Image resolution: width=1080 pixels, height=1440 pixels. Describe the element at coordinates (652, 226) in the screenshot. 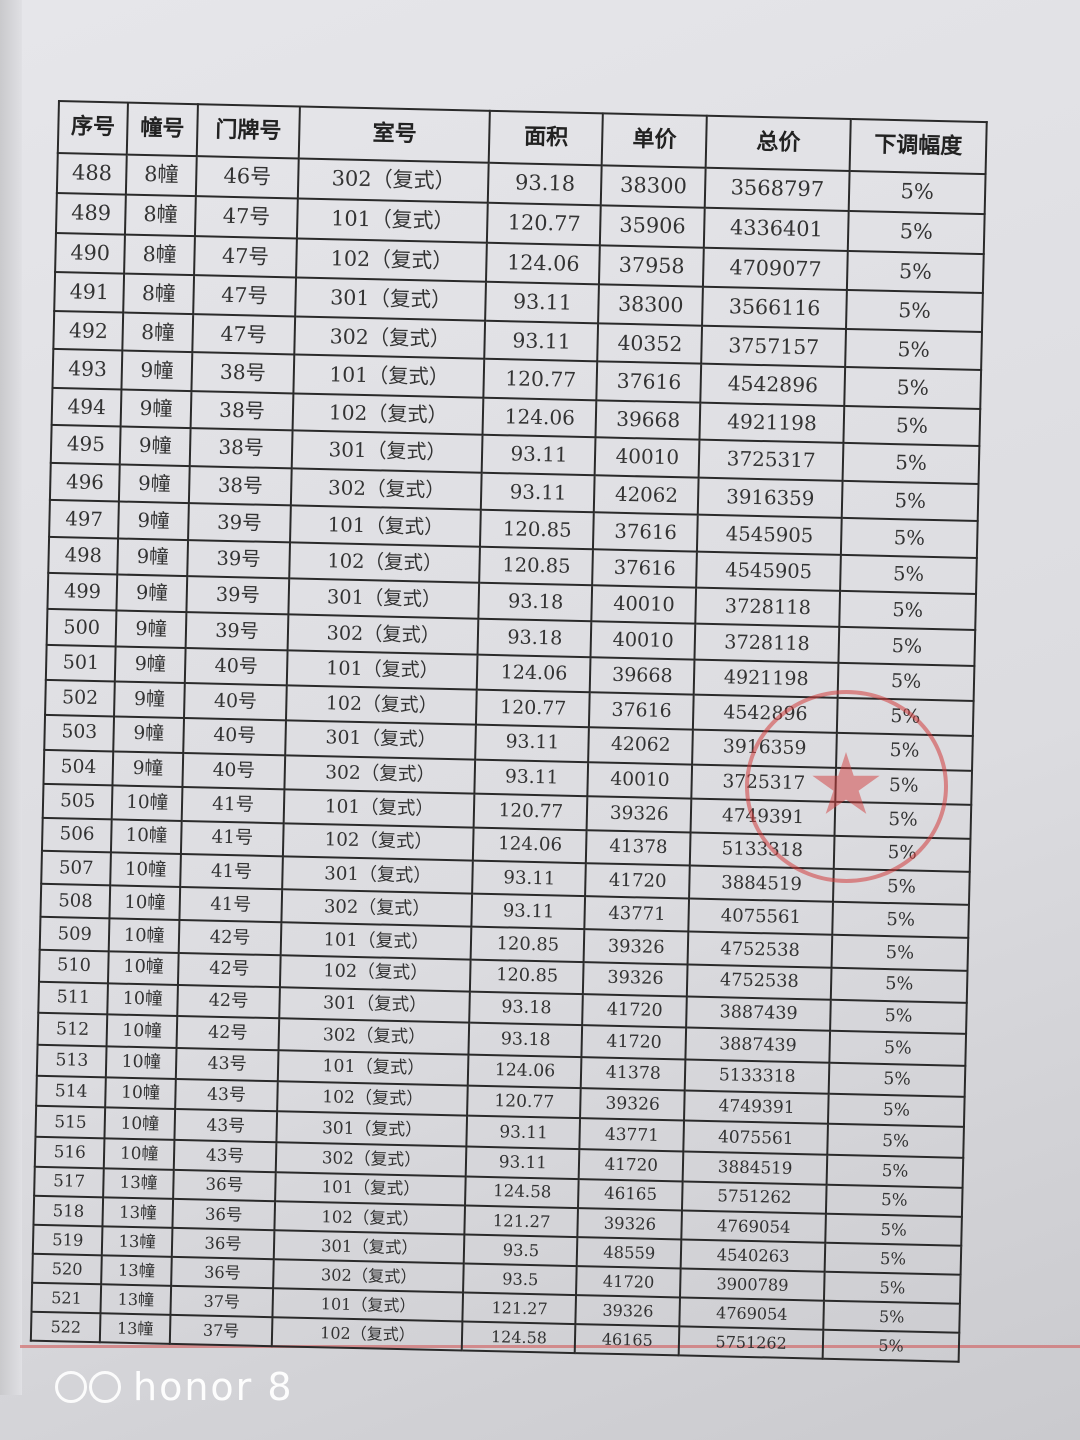

I see `cell-unit-price: 35906` at that location.